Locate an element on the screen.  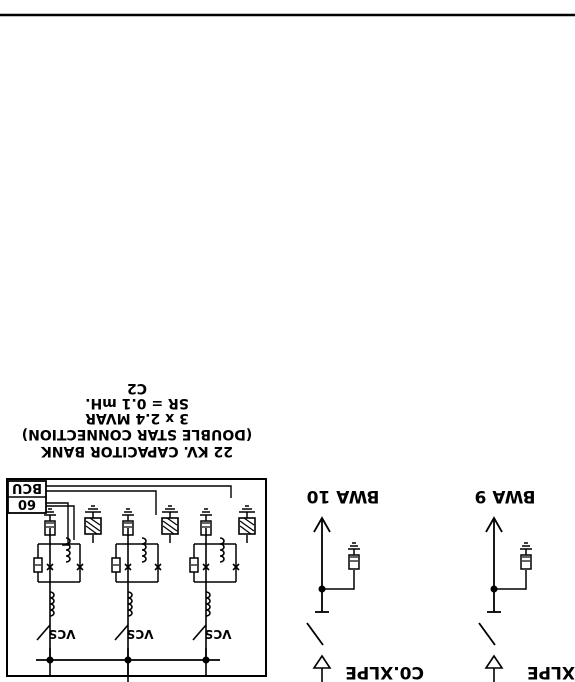
relay-box-top: BCU is located at coordinates (27, 487).